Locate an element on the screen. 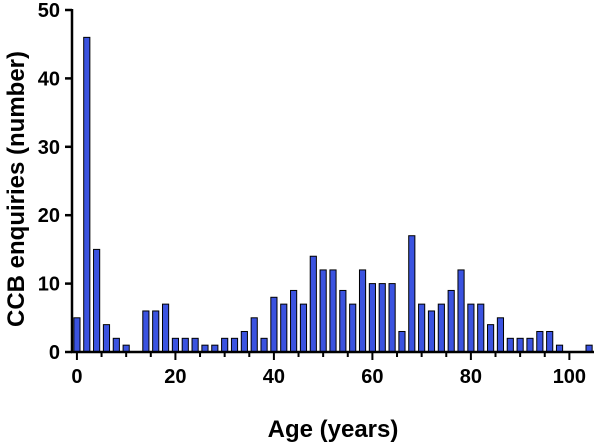  x-tick-label-40: 40 is located at coordinates (274, 377).